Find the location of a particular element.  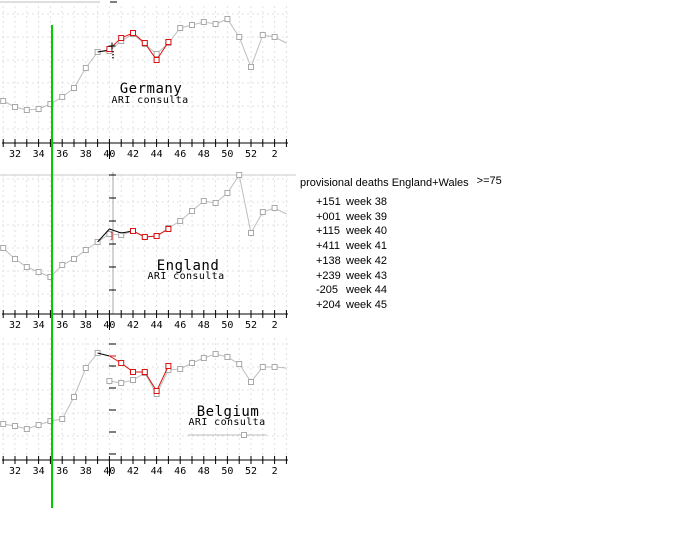

germany-plot: 32 34 36 38 40 42 44 46 48 50 52 2 is located at coordinates (144, 80).